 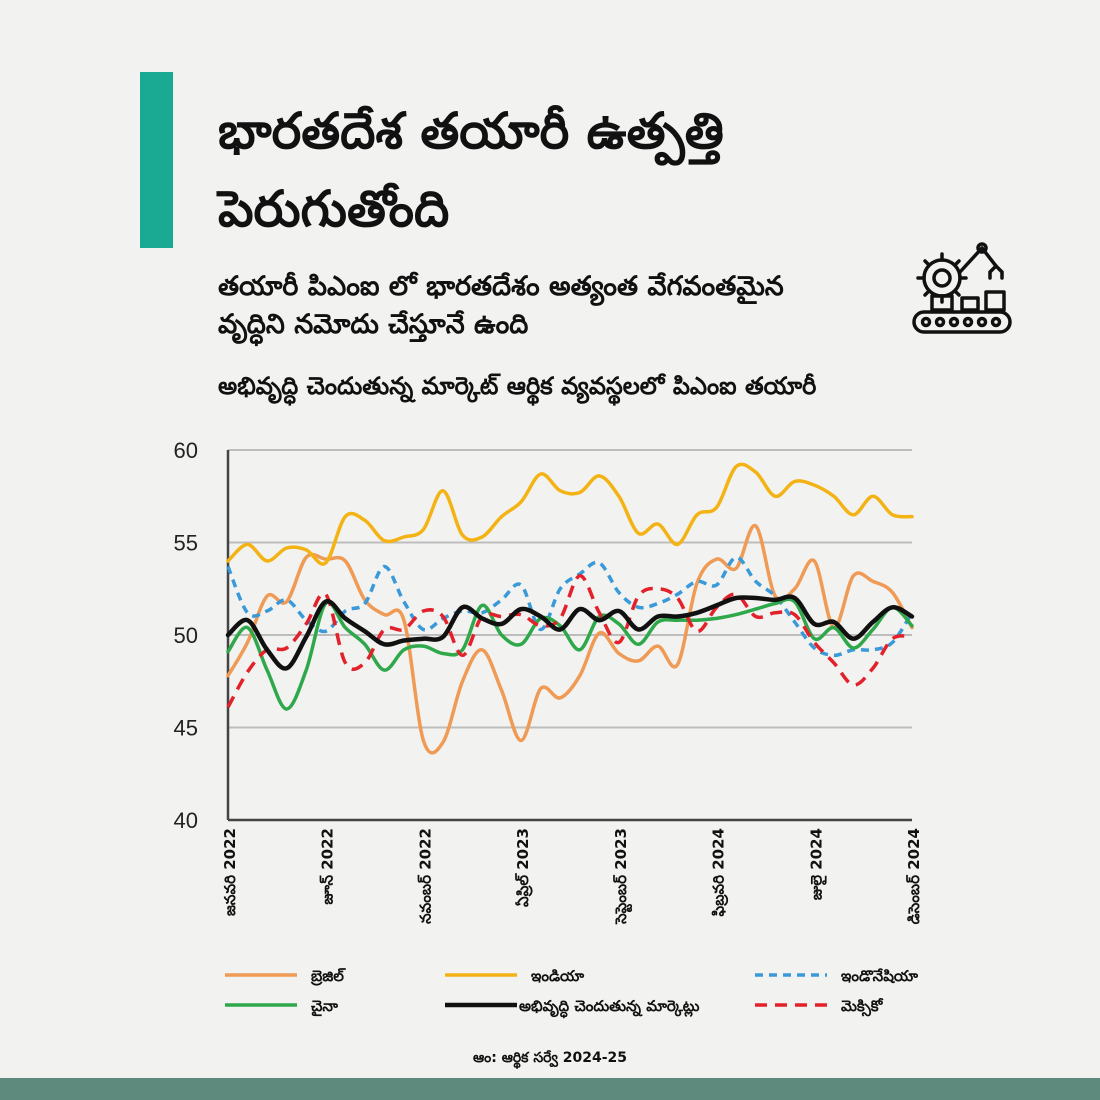 I want to click on source-note: ఆం: ఆర్థిక సర్వే 2024-25, so click(x=550, y=1058).